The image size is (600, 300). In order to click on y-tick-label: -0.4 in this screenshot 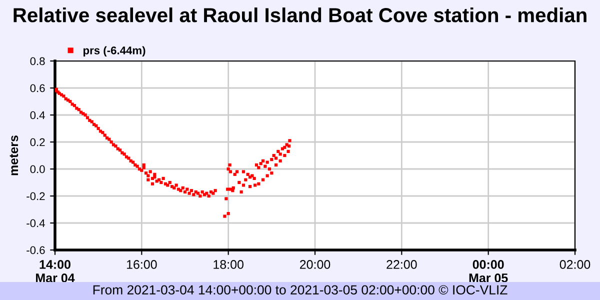, I will do `click(35, 223)`.